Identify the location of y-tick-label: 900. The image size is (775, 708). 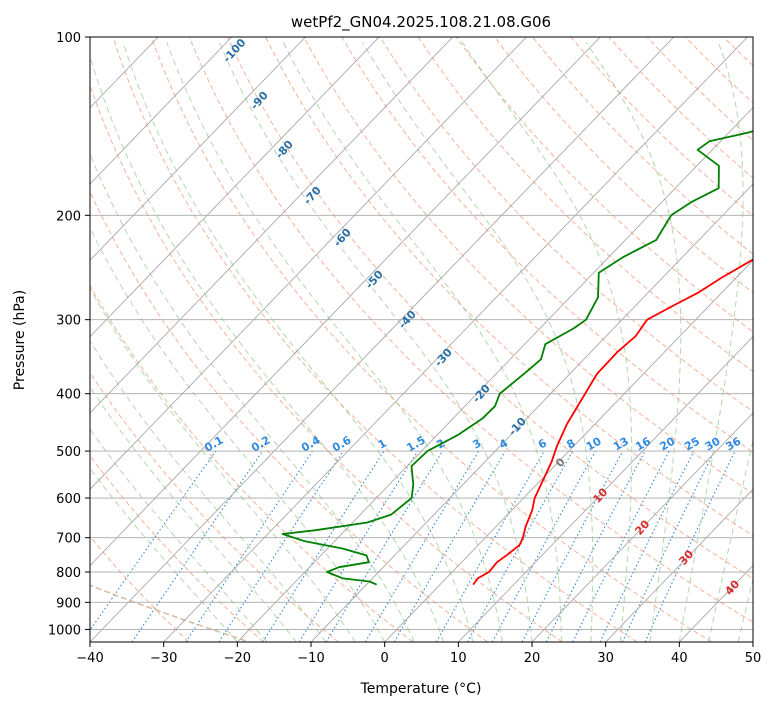
(68, 603).